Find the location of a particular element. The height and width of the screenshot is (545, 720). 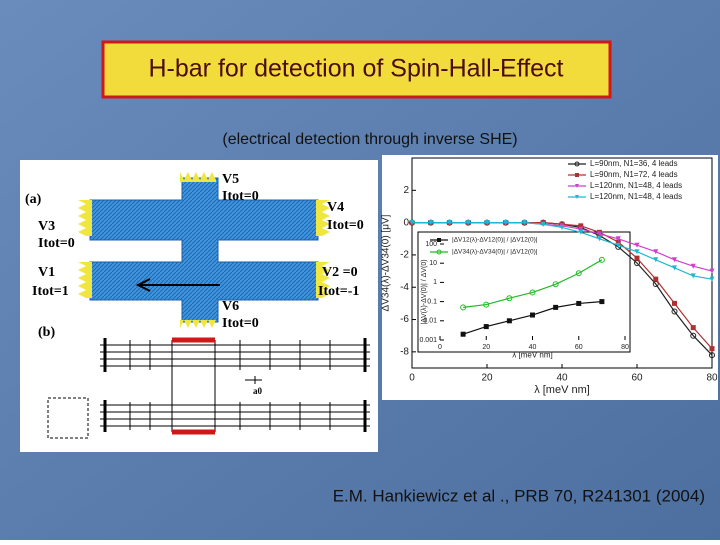

title: H-bar for detection of Spin-Hall-Effect is located at coordinates (355, 69).